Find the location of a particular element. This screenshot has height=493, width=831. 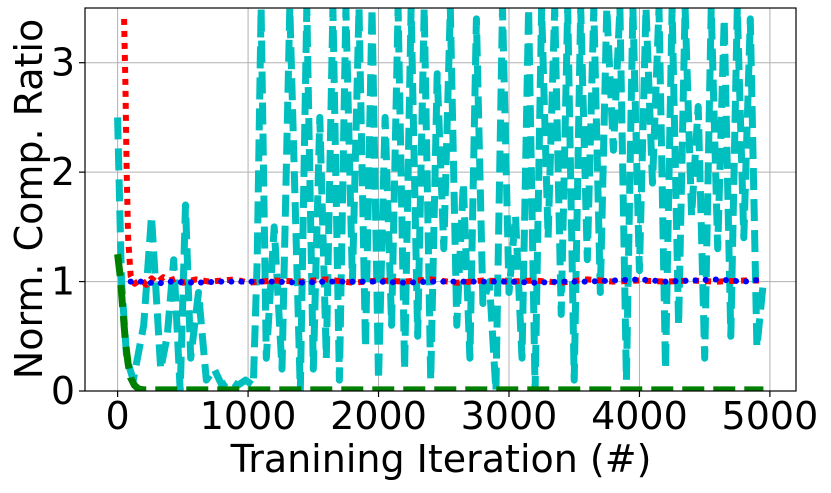

y-tick-label: 3 is located at coordinates (63, 63).